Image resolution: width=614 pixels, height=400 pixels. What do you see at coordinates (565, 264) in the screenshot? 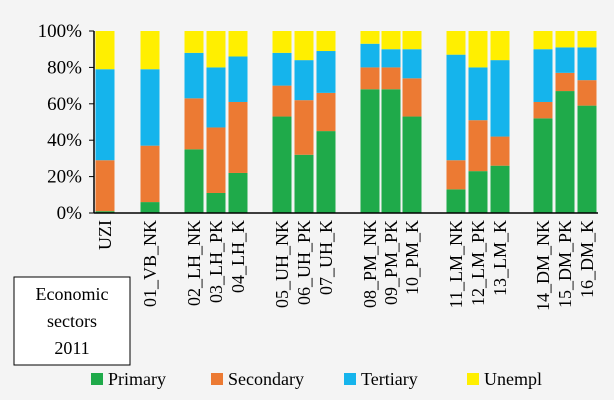
I see `x-category-label: 15_DM_PK` at bounding box center [565, 264].